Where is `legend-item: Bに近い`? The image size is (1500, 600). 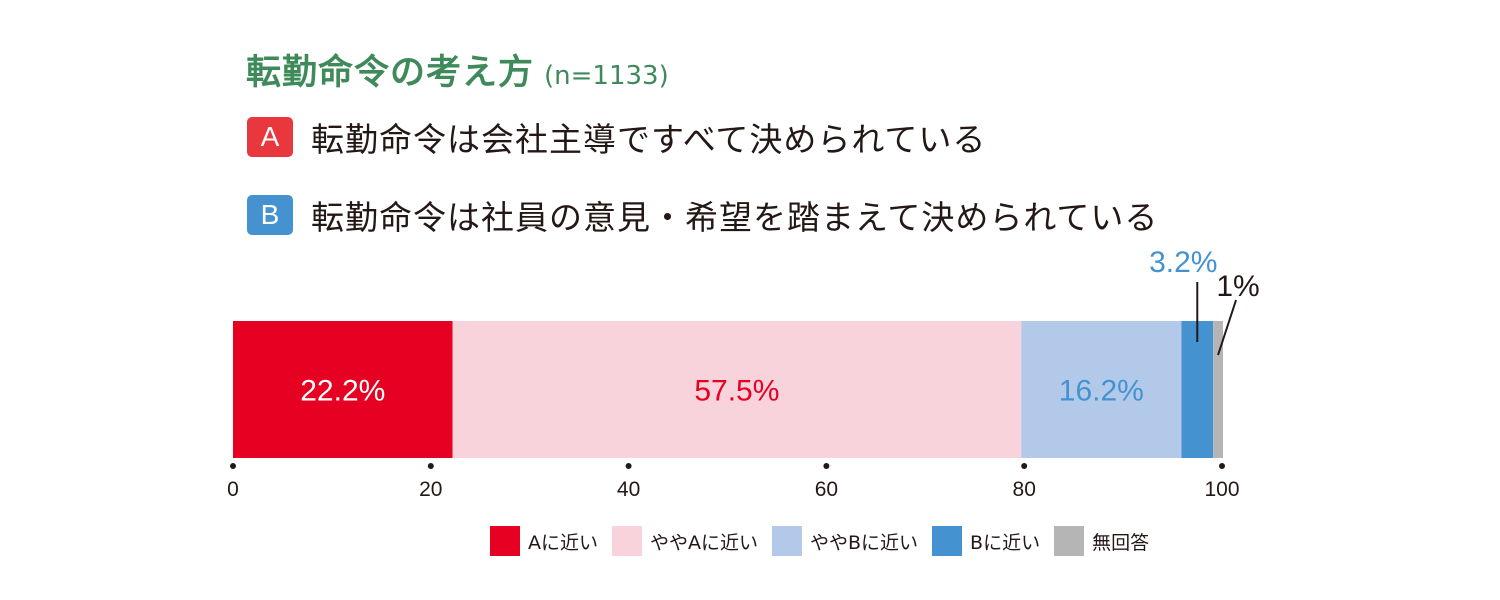 legend-item: Bに近い is located at coordinates (986, 541).